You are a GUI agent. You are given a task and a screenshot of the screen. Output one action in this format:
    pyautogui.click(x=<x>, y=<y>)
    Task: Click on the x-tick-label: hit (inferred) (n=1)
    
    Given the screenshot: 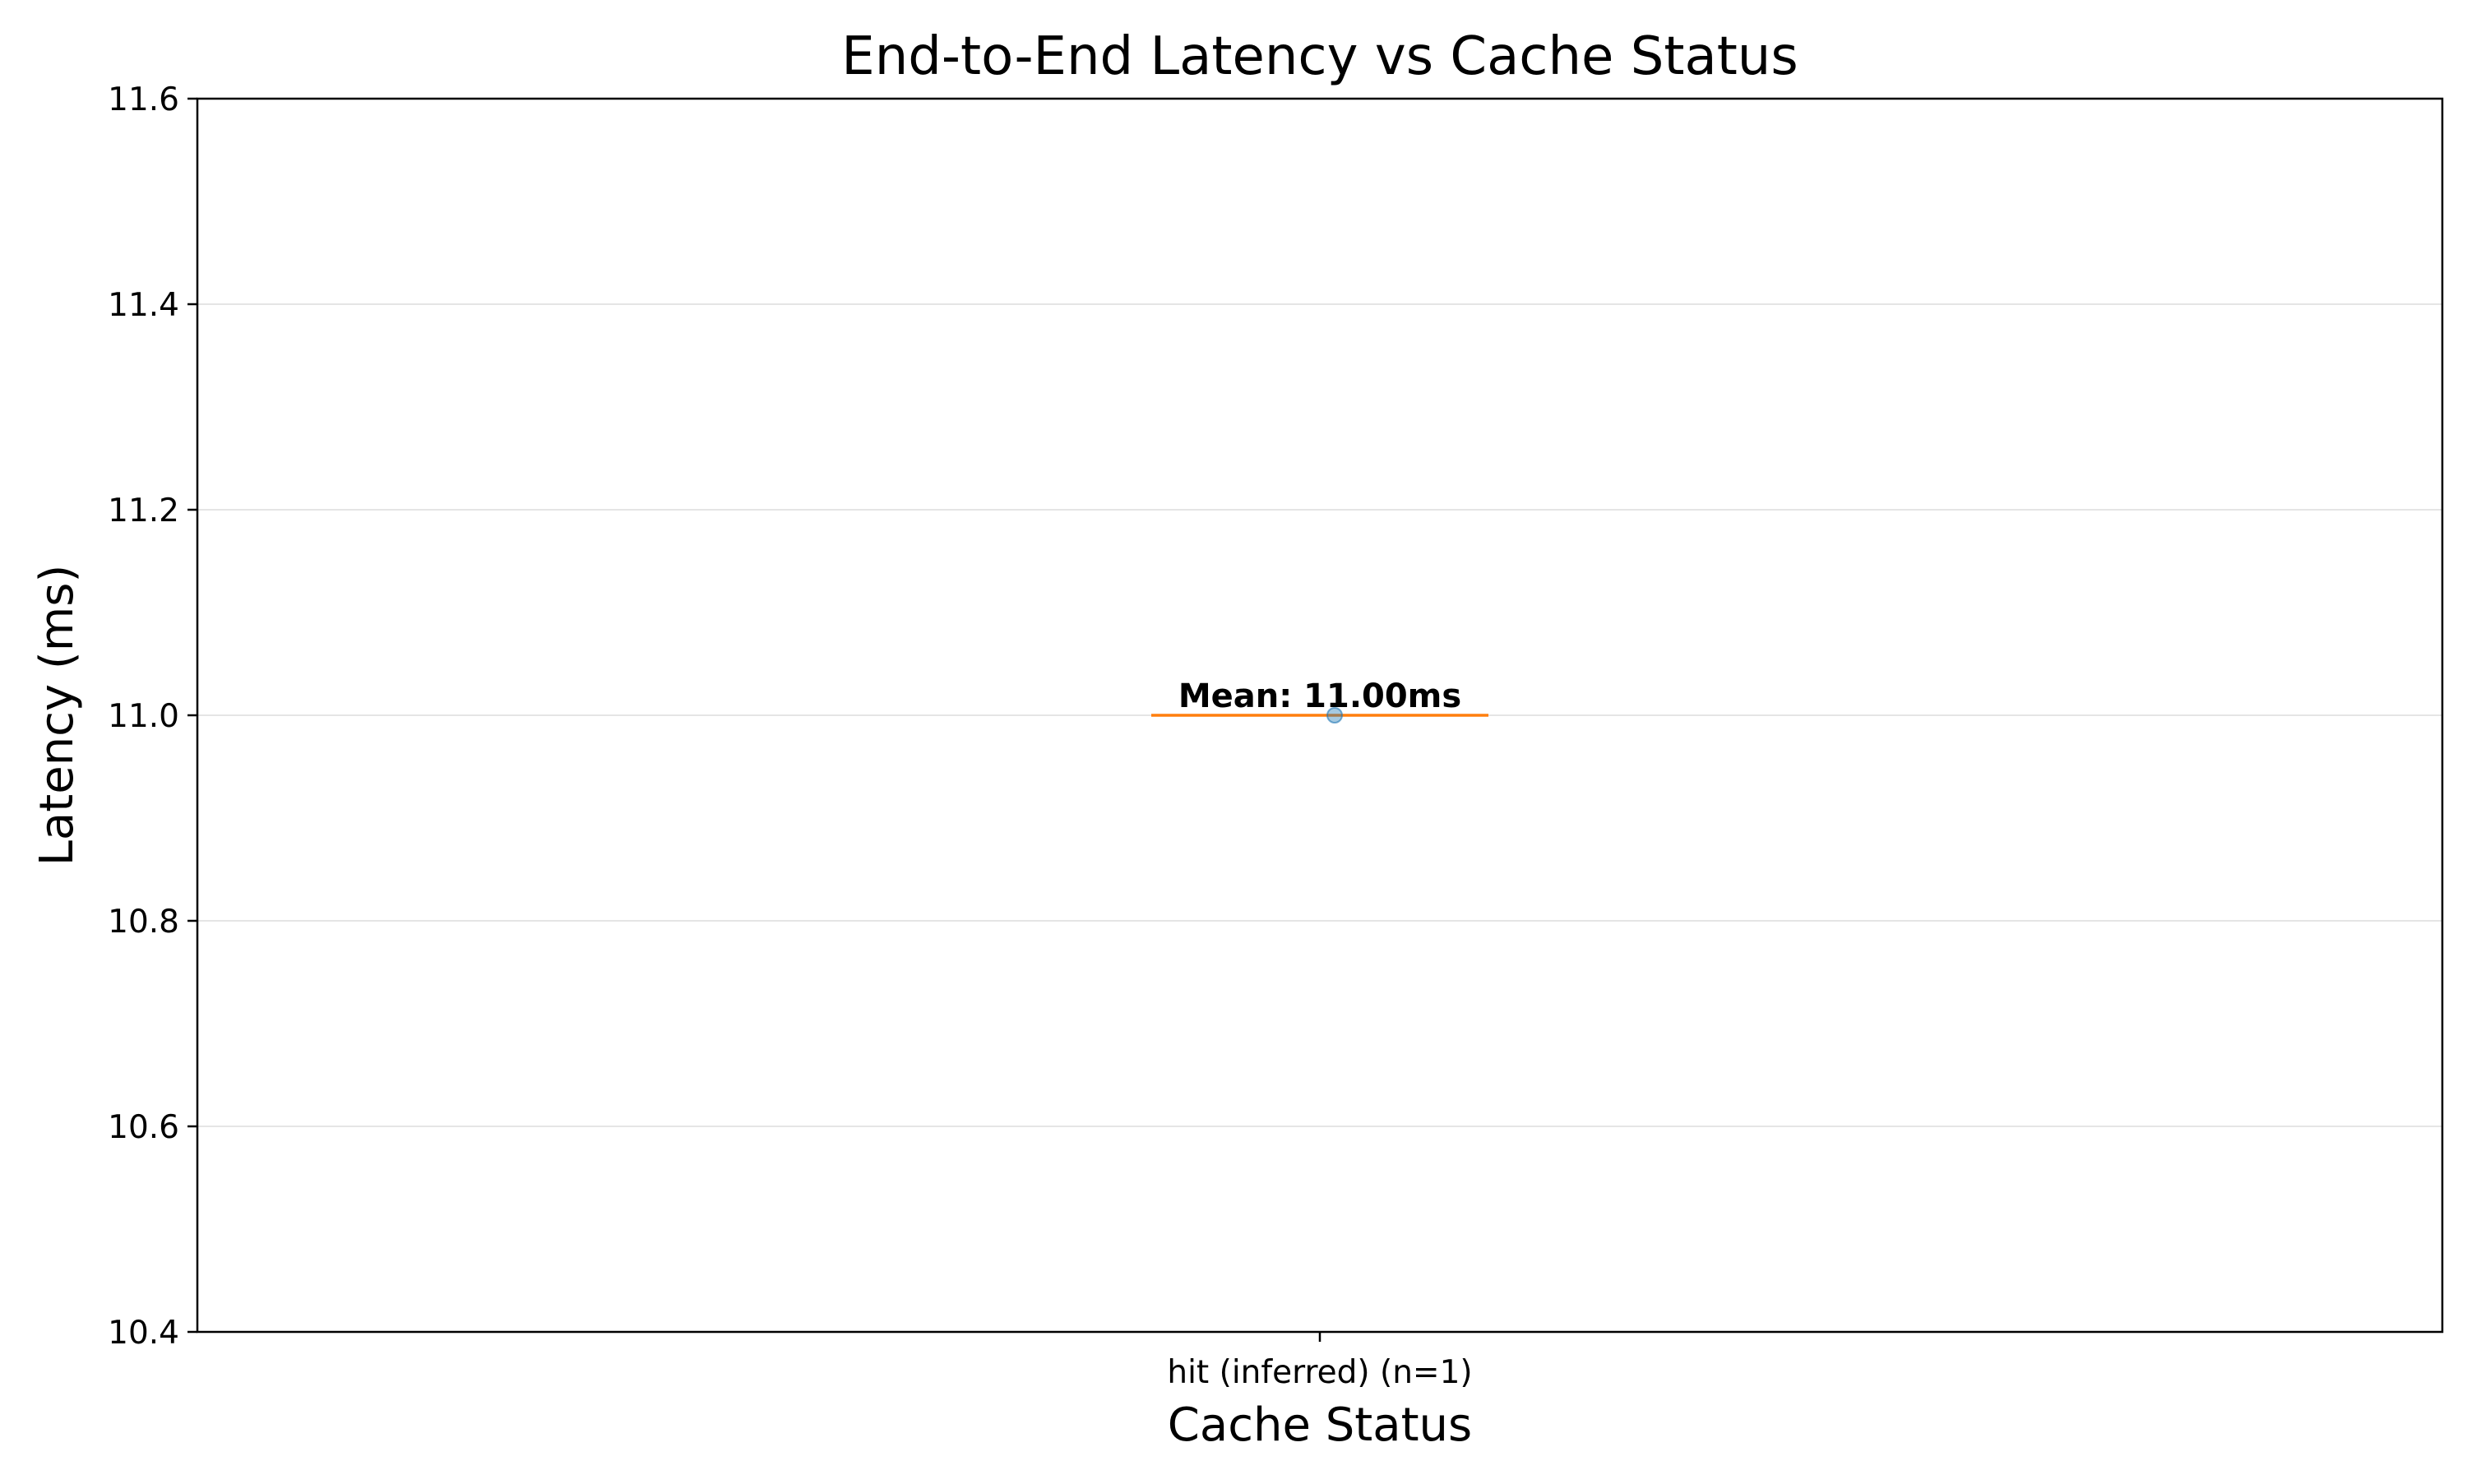 What is the action you would take?
    pyautogui.click(x=1319, y=1373)
    